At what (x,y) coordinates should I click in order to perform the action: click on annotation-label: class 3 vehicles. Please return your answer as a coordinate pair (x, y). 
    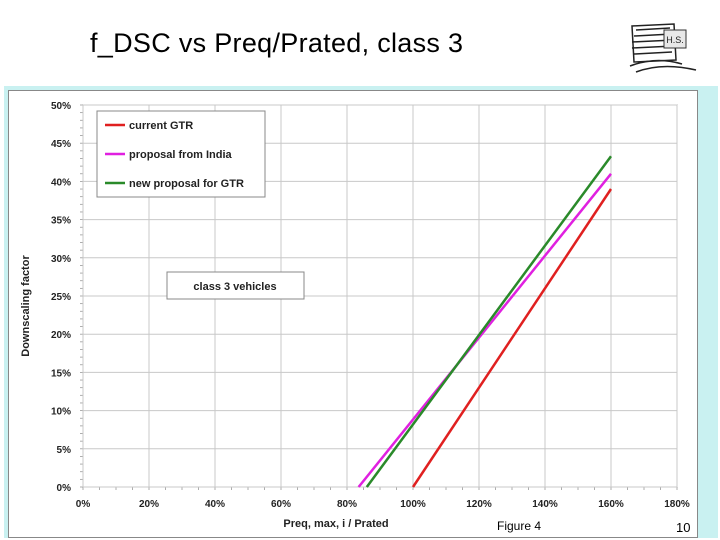
    Looking at the image, I should click on (234, 287).